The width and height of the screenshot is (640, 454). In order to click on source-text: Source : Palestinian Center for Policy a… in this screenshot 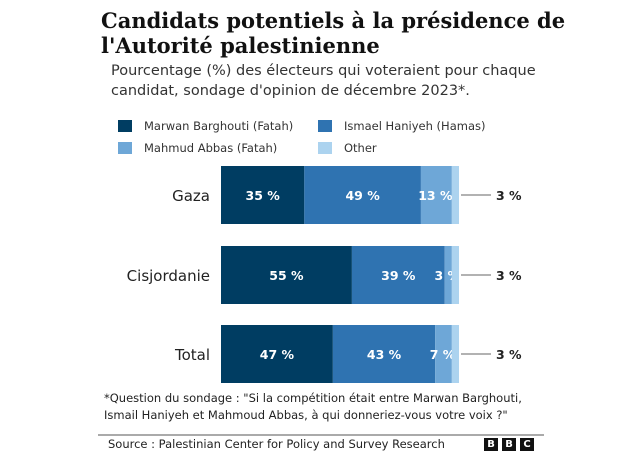, I will do `click(276, 444)`.